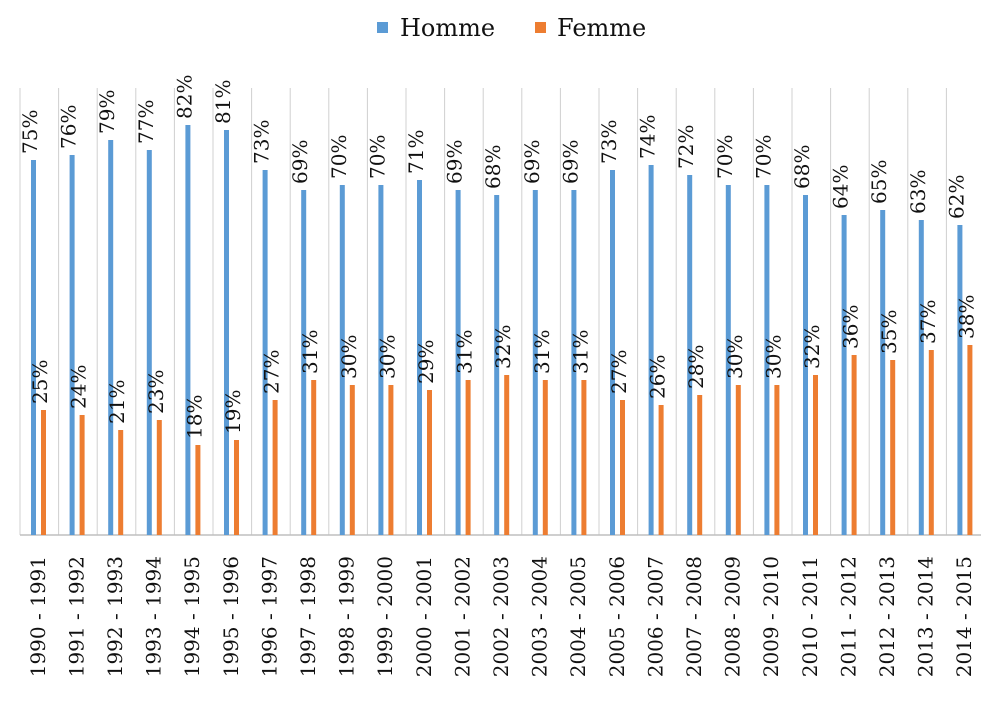 This screenshot has height=716, width=981. What do you see at coordinates (79, 387) in the screenshot?
I see `value-label: 24%` at bounding box center [79, 387].